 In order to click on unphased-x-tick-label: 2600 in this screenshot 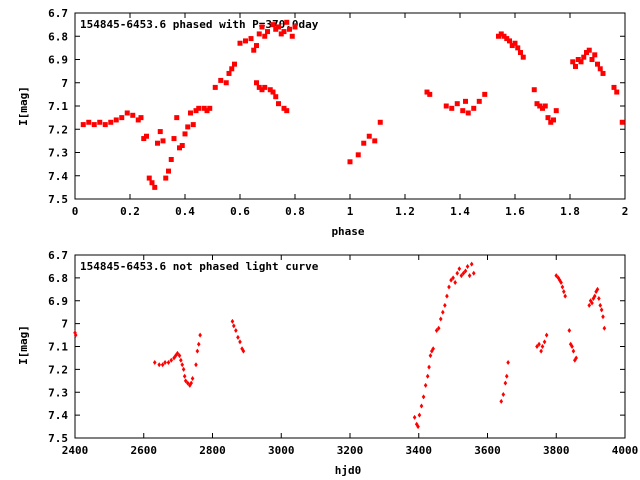, I will do `click(144, 450)`.